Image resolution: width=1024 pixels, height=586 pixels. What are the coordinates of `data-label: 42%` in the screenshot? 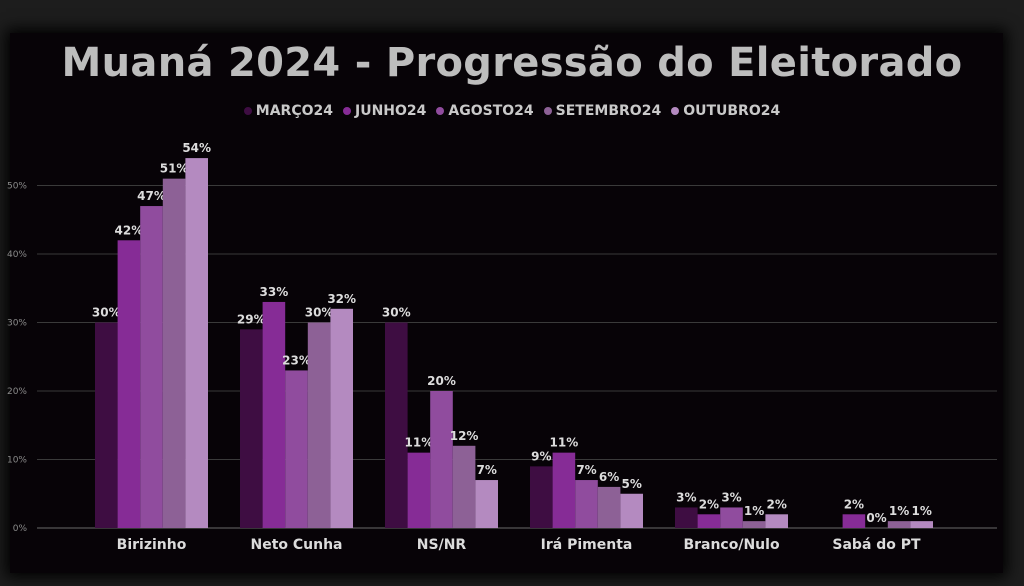 It's located at (129, 230).